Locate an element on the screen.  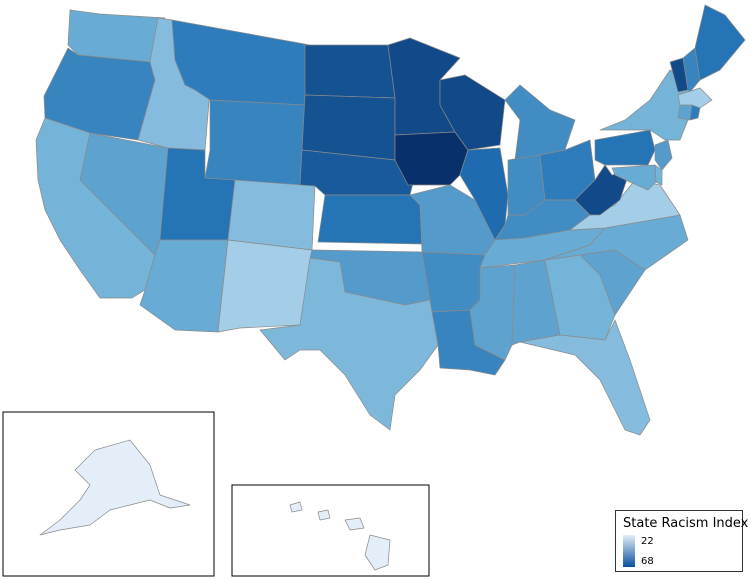
state-AK is located at coordinates (115, 487).